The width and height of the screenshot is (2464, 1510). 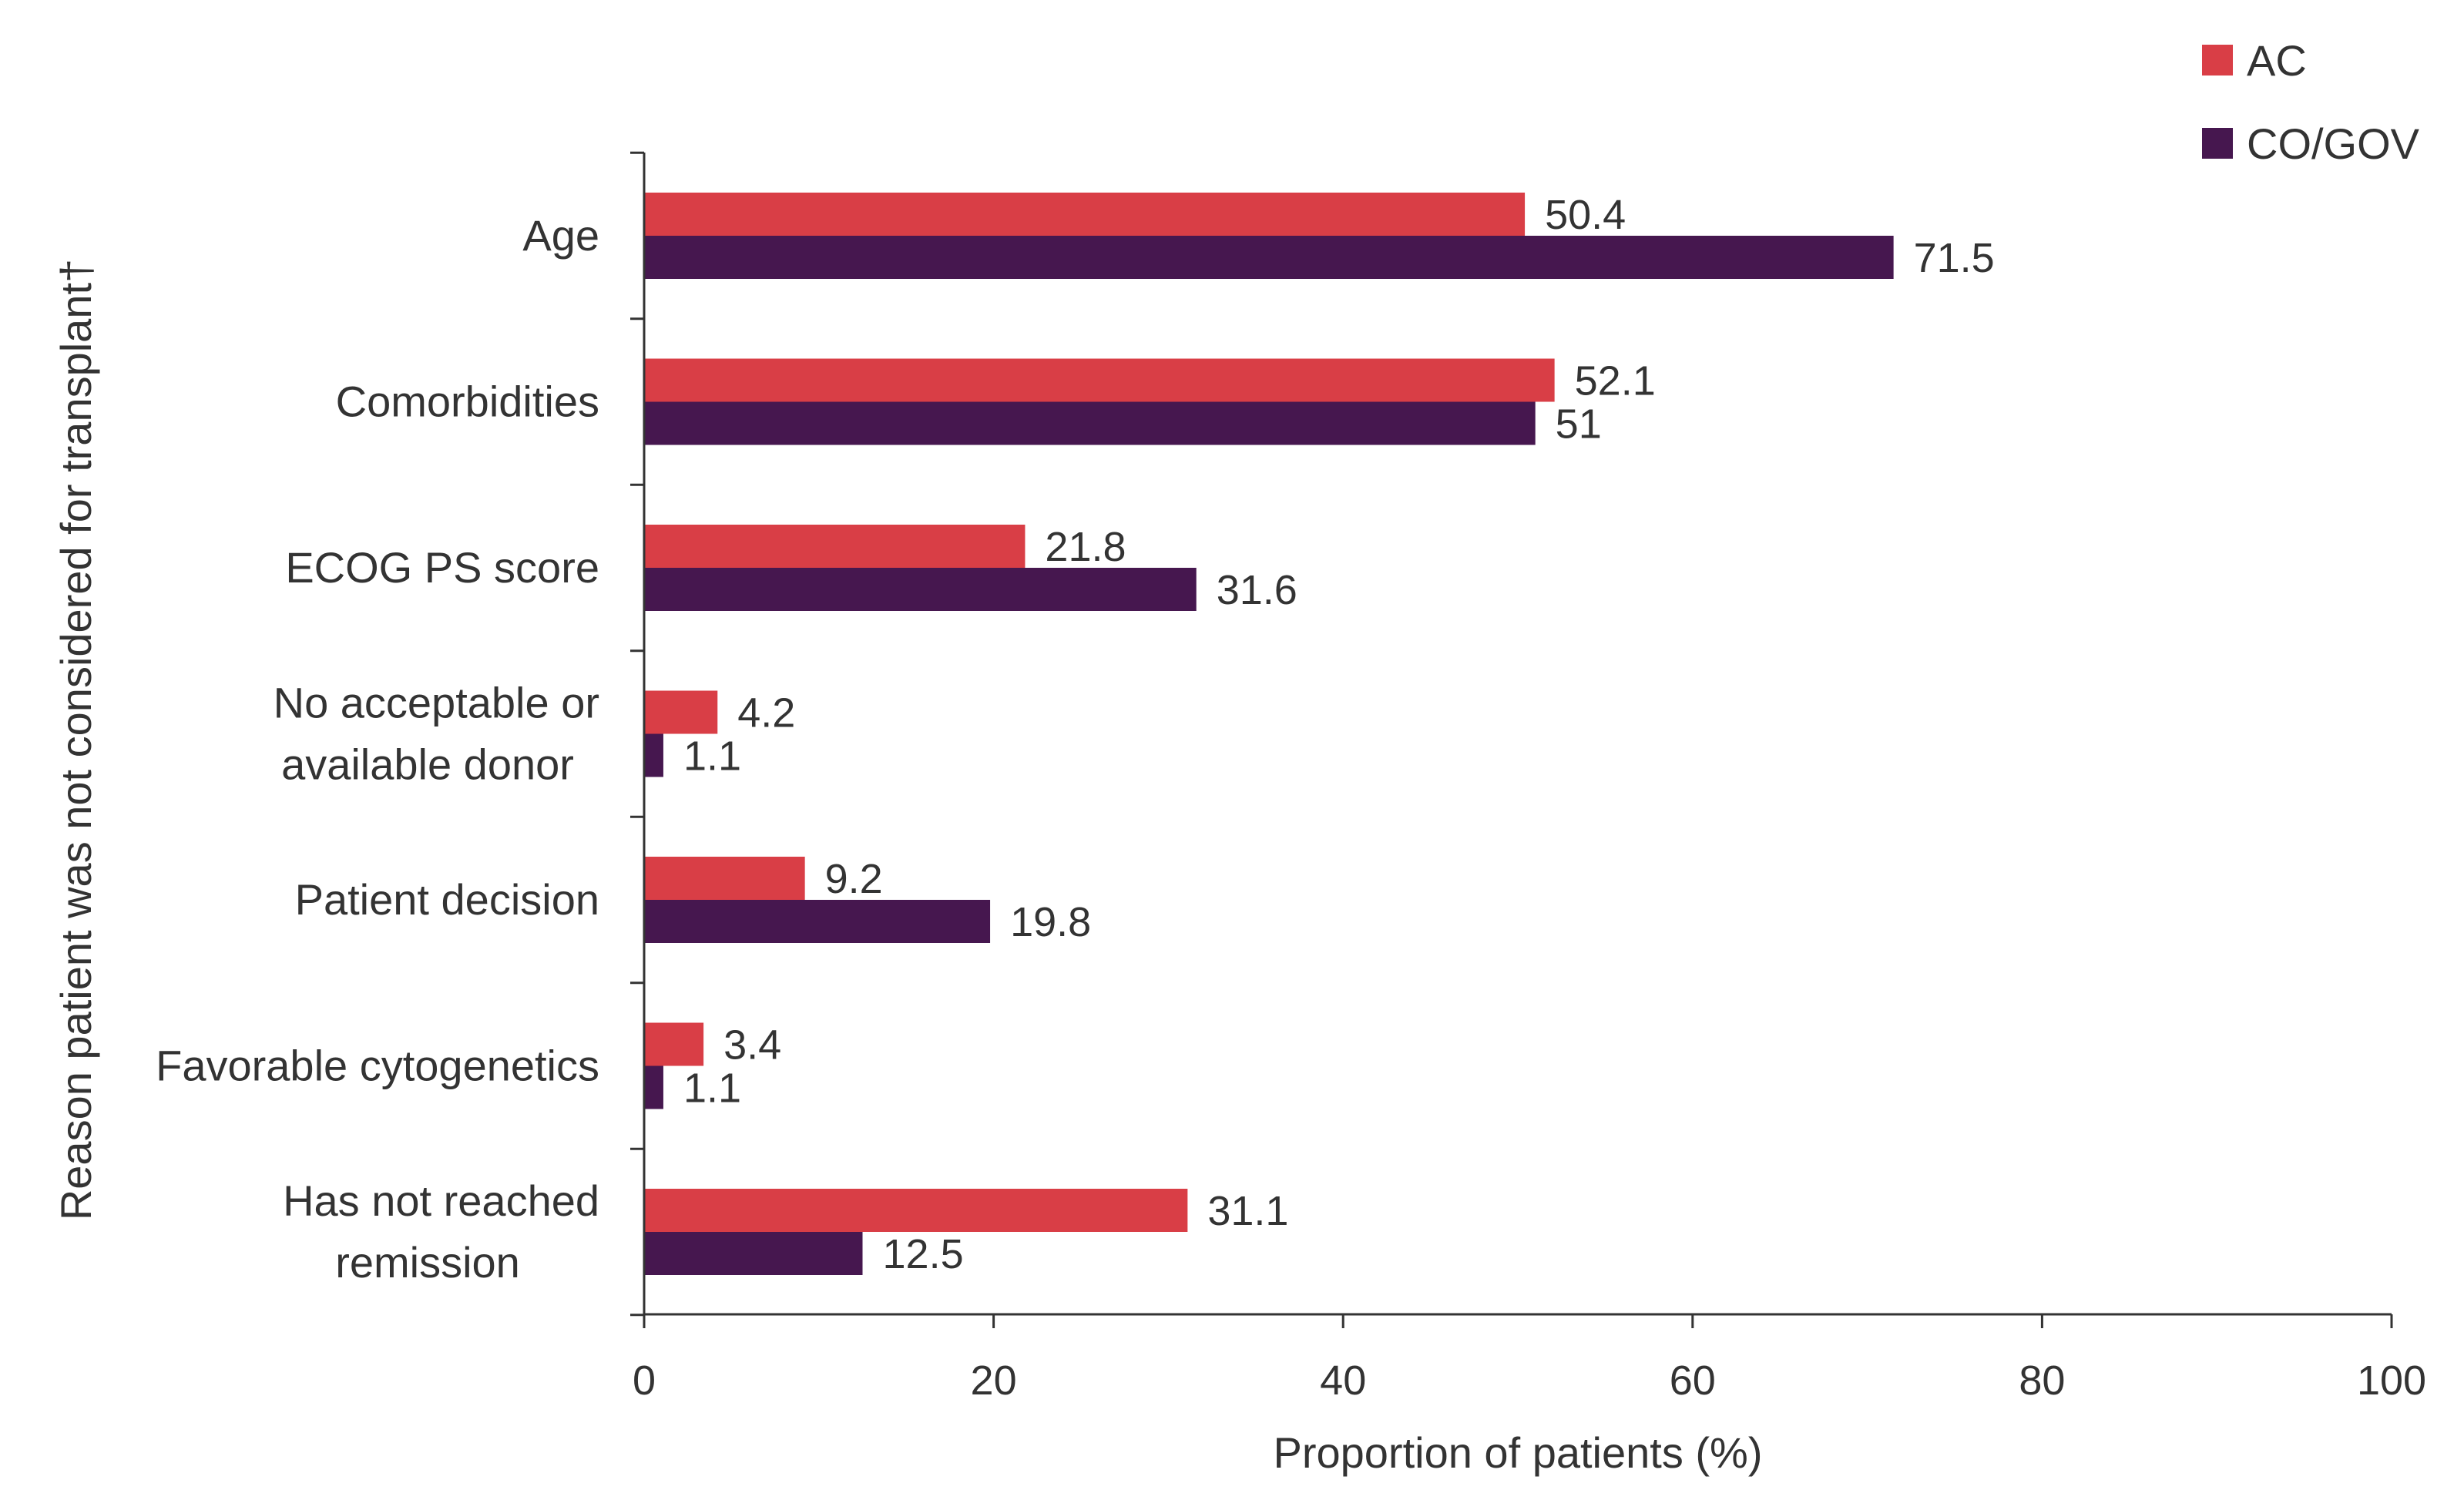 I want to click on x-tick-label: 0, so click(x=644, y=1380).